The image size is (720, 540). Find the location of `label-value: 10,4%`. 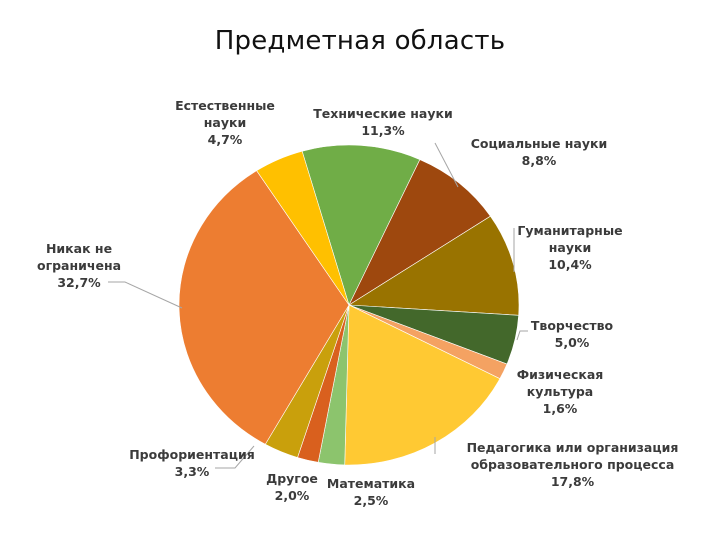

label-value: 10,4% is located at coordinates (570, 264).